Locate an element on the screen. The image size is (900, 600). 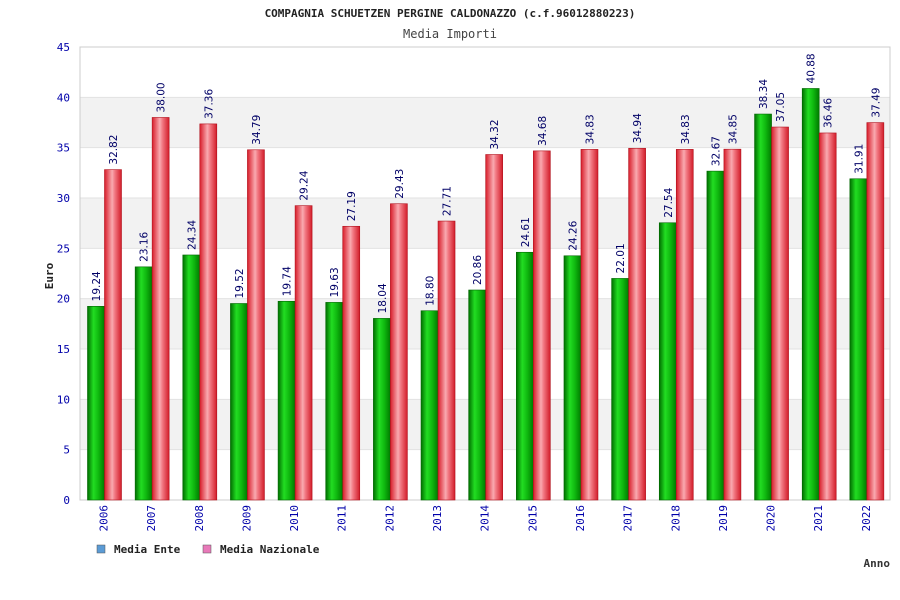
bar-value-label: 22.01 is located at coordinates (621, 258).